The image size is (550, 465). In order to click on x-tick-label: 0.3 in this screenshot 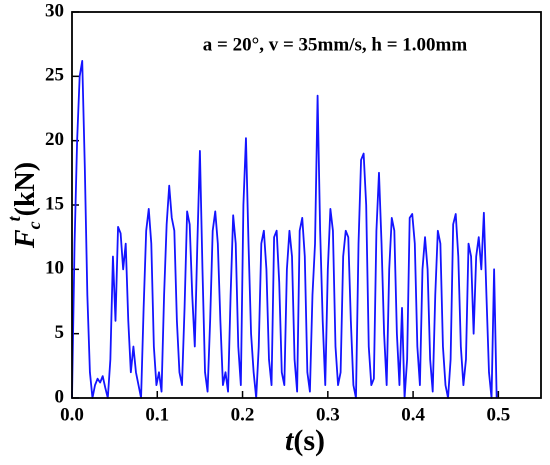, I will do `click(328, 414)`.